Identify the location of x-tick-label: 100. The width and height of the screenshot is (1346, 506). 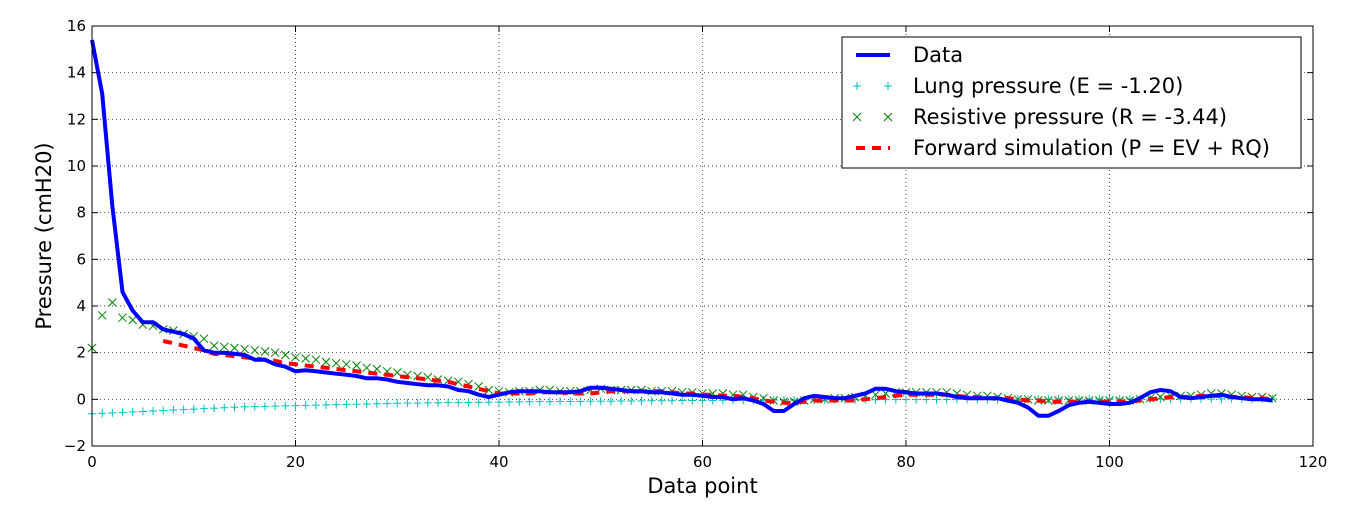
(1109, 462).